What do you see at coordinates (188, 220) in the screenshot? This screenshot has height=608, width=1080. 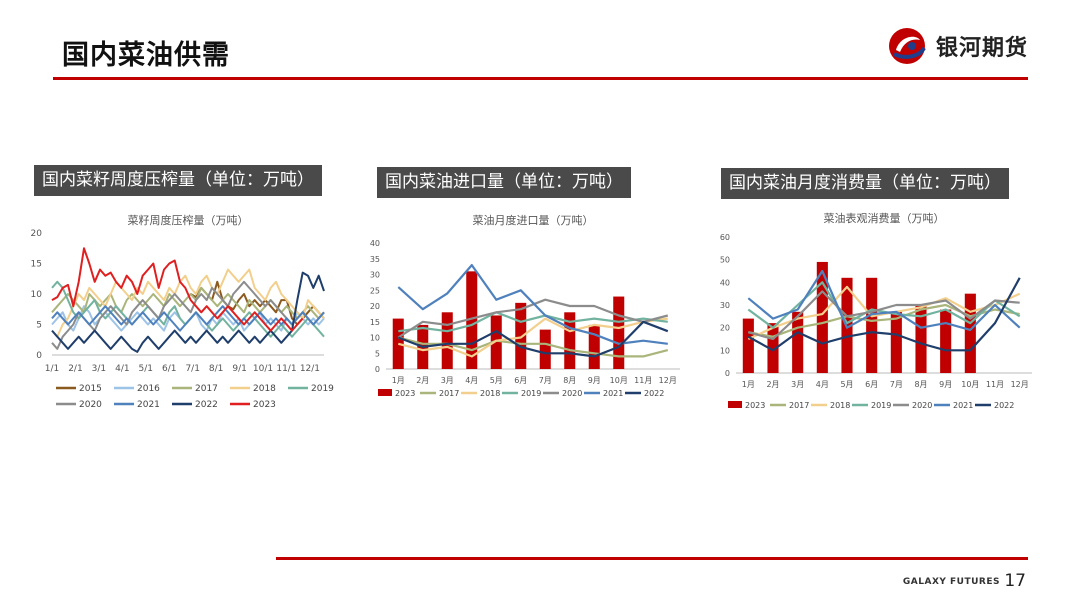 I see `chart-title: 菜籽周度压榨量（万吨）` at bounding box center [188, 220].